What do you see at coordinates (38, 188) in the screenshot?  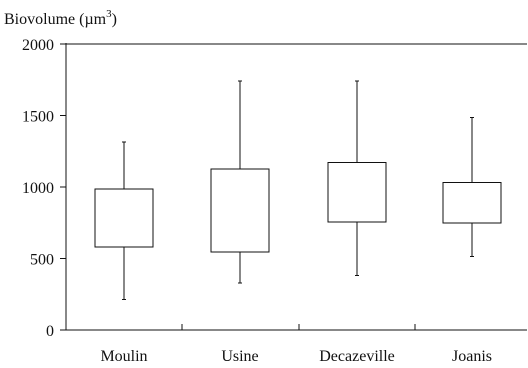 I see `y-tick-label: 1000` at bounding box center [38, 188].